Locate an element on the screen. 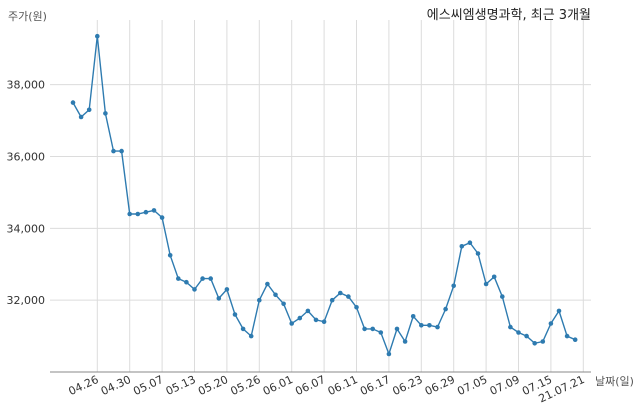 The height and width of the screenshot is (414, 640). x-tick-label: 07.09 is located at coordinates (505, 385).